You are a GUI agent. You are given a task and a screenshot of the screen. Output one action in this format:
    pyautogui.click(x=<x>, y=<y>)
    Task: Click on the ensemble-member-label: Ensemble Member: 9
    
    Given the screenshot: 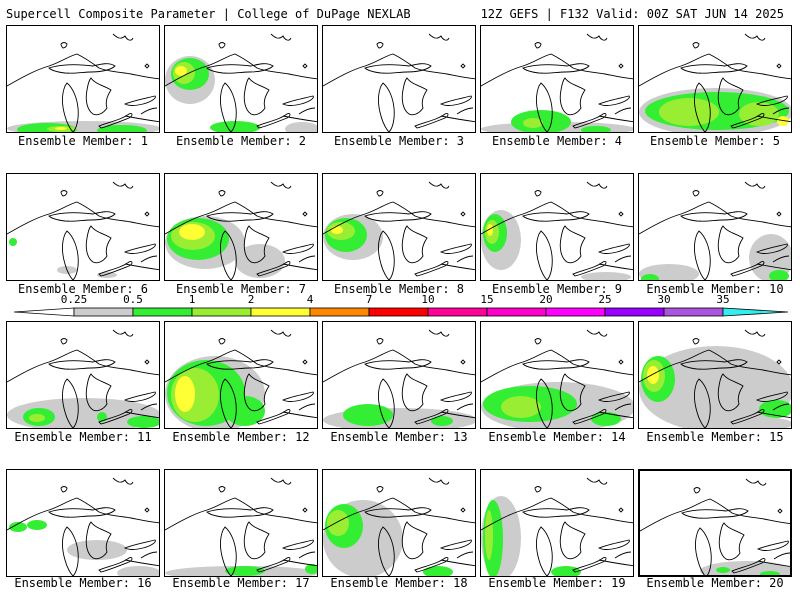 What is the action you would take?
    pyautogui.click(x=557, y=289)
    